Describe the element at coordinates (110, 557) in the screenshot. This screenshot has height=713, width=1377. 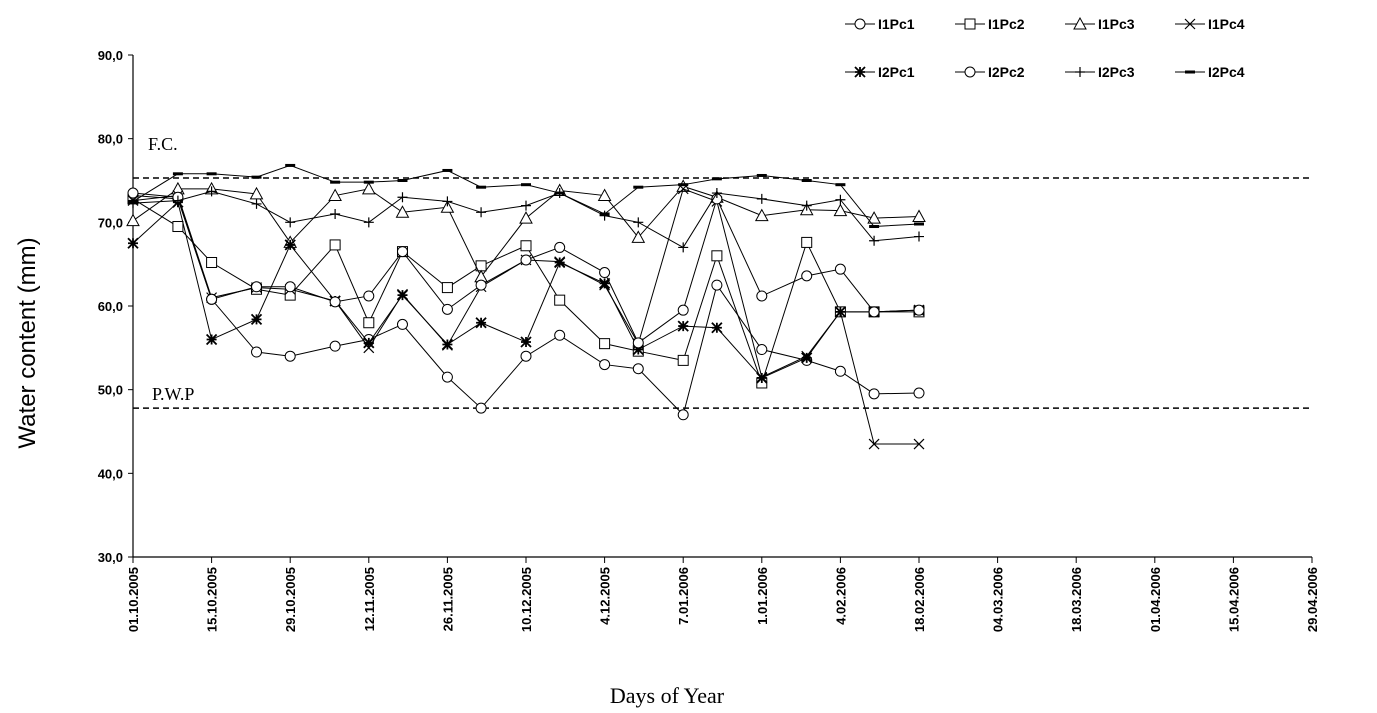
I see `y-tick-label: 30,0` at that location.